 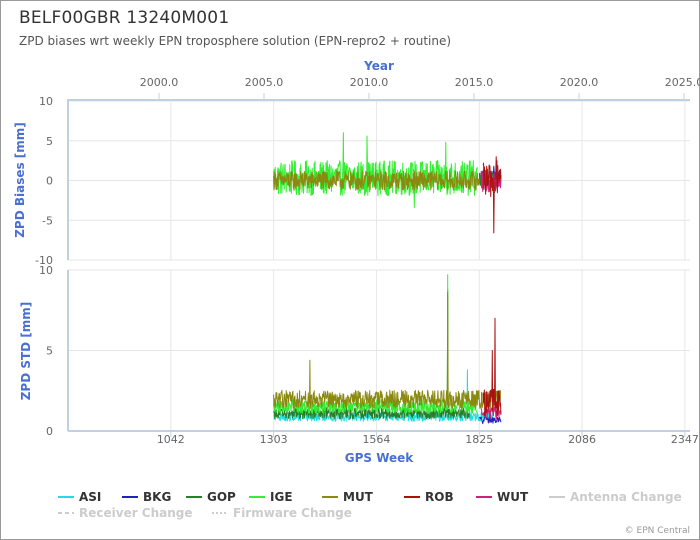 I want to click on gps-week-tick-label: 1564, so click(x=376, y=439).